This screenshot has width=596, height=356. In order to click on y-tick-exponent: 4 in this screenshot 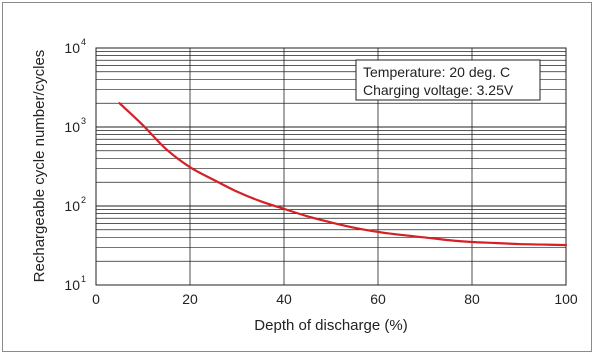, I will do `click(83, 42)`.